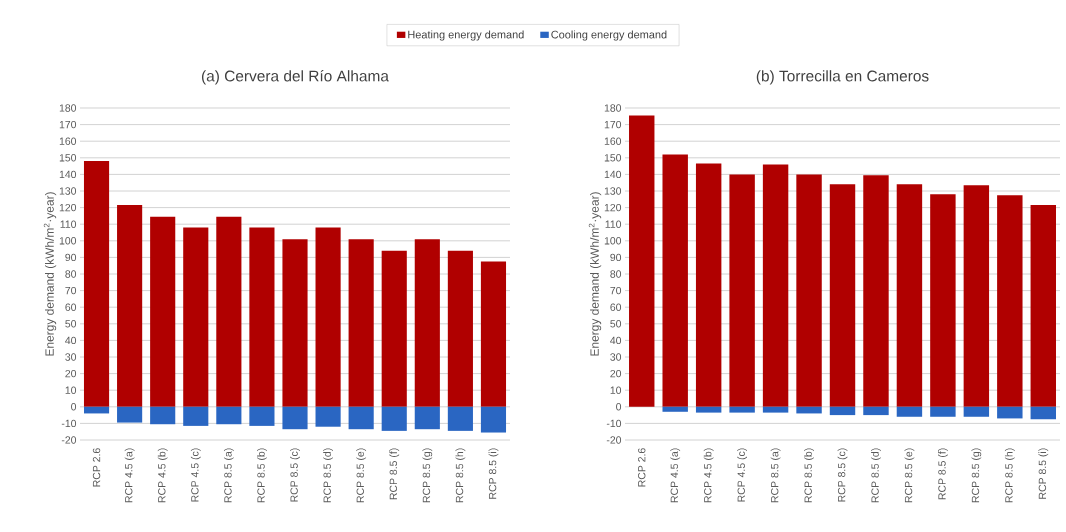 The height and width of the screenshot is (532, 1066). I want to click on legend-label: Heating energy demand, so click(466, 35).